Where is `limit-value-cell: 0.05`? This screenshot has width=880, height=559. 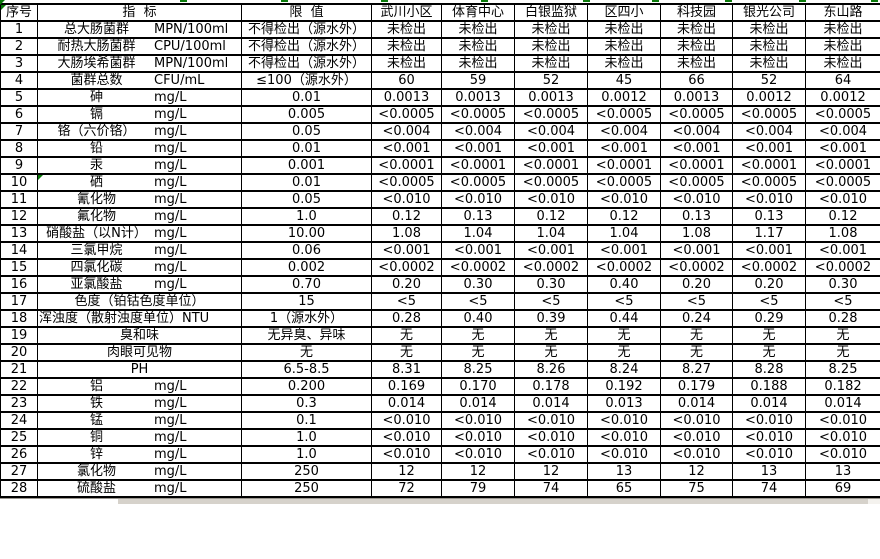 limit-value-cell: 0.05 is located at coordinates (306, 199).